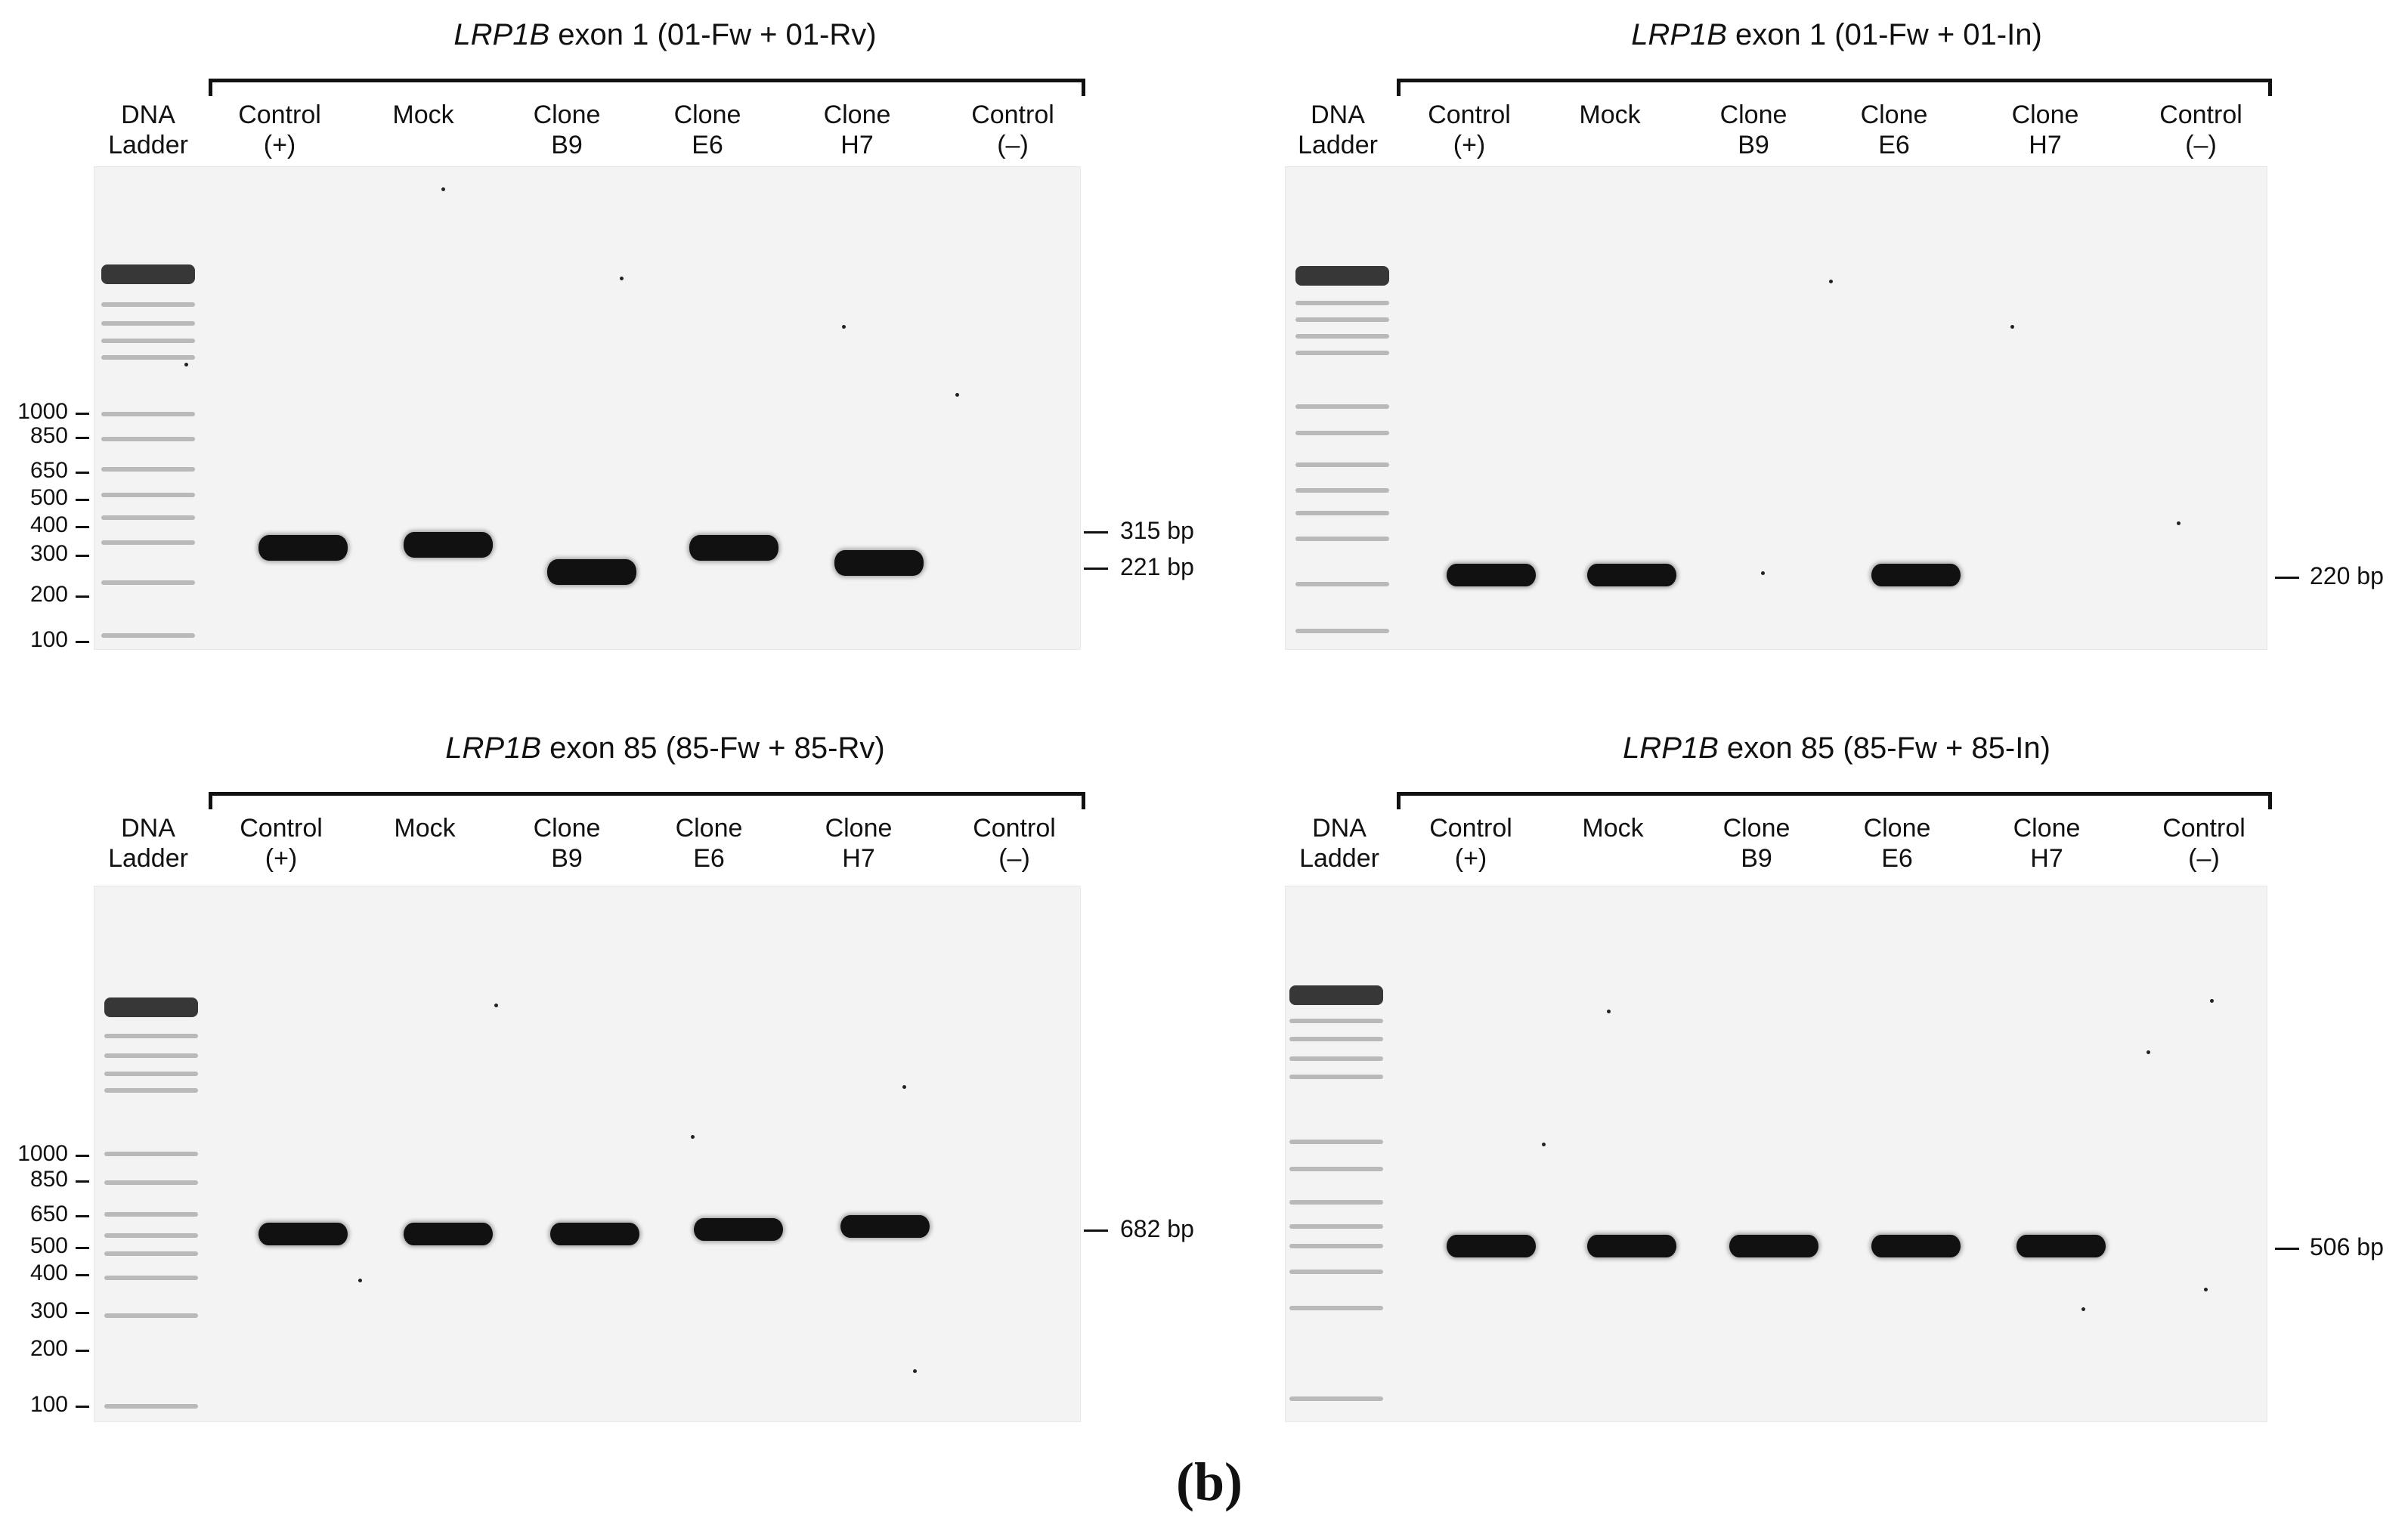 This screenshot has height=1531, width=2408. I want to click on size-label-315: 315 bp, so click(1157, 530).